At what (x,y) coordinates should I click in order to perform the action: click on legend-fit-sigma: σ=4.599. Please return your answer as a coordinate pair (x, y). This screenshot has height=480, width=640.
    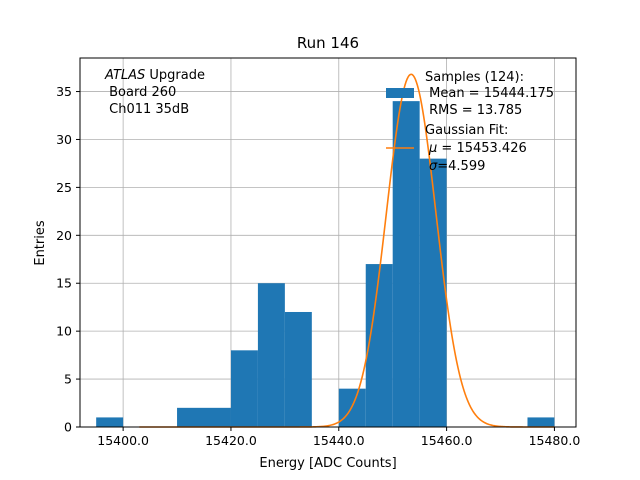
    Looking at the image, I should click on (457, 166).